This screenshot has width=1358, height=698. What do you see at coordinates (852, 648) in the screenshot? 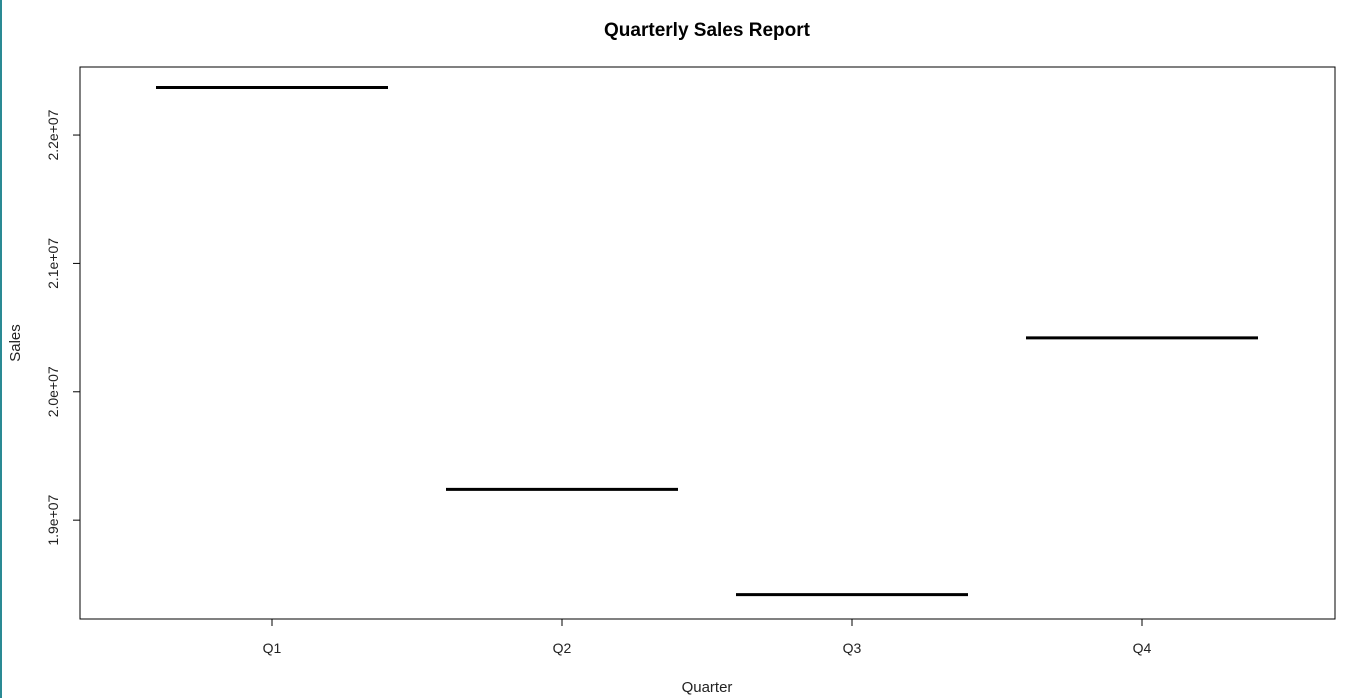
I see `x-tick-label: Q3` at bounding box center [852, 648].